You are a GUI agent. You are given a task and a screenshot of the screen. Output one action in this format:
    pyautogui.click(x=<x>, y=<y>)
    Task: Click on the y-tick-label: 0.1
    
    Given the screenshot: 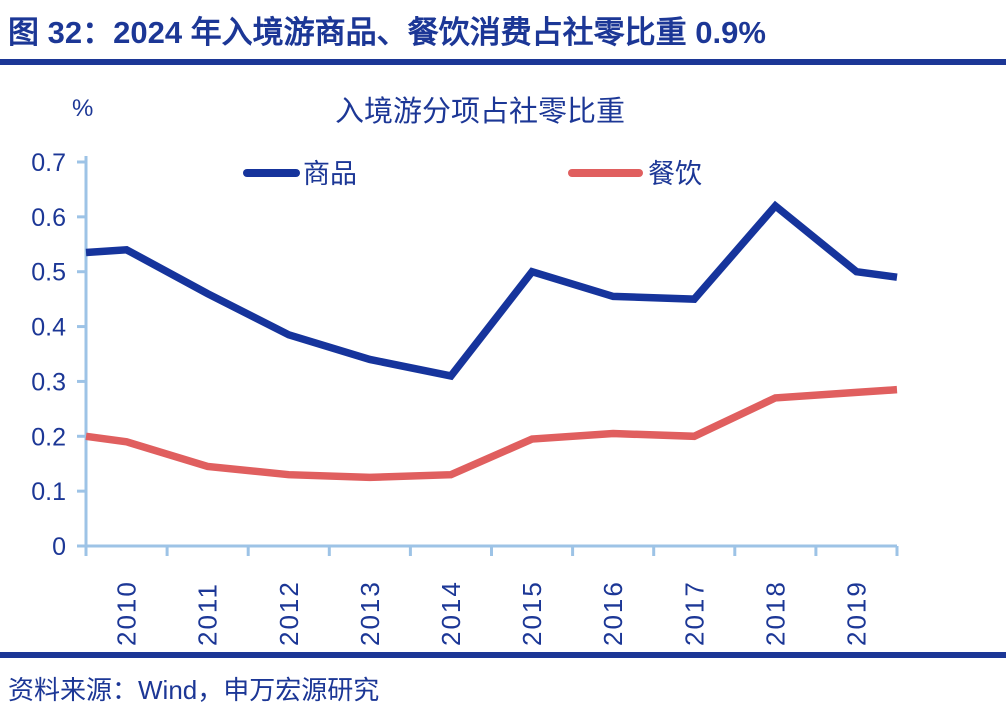 What is the action you would take?
    pyautogui.click(x=48, y=492)
    